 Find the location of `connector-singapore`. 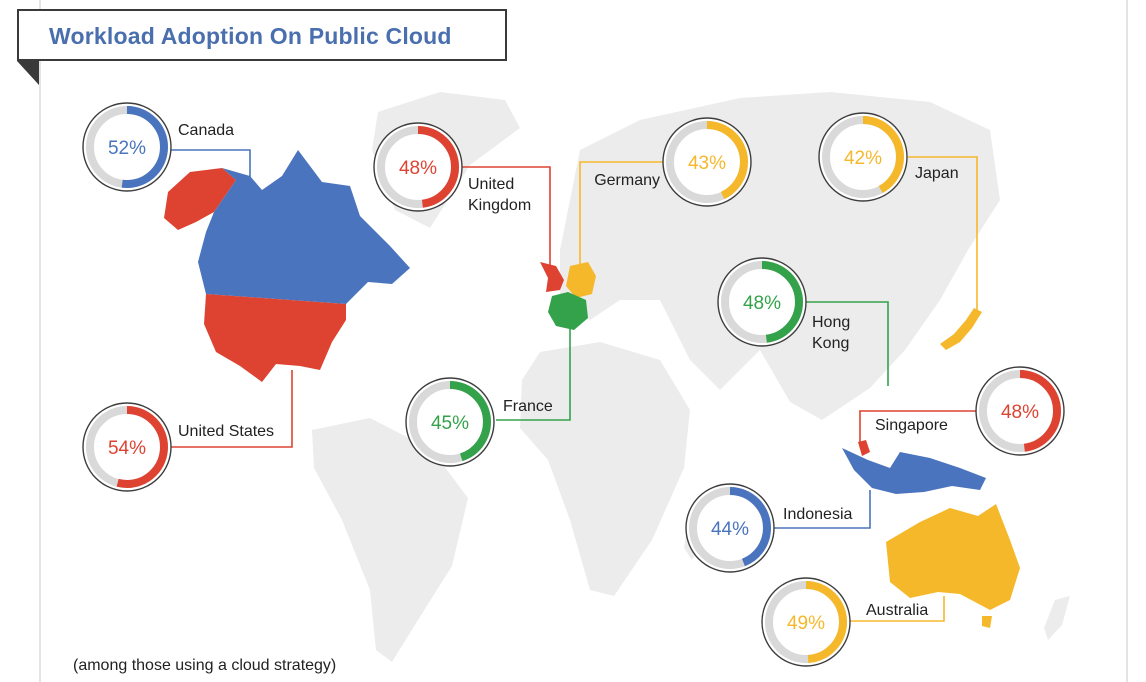

connector-singapore is located at coordinates (917, 427).